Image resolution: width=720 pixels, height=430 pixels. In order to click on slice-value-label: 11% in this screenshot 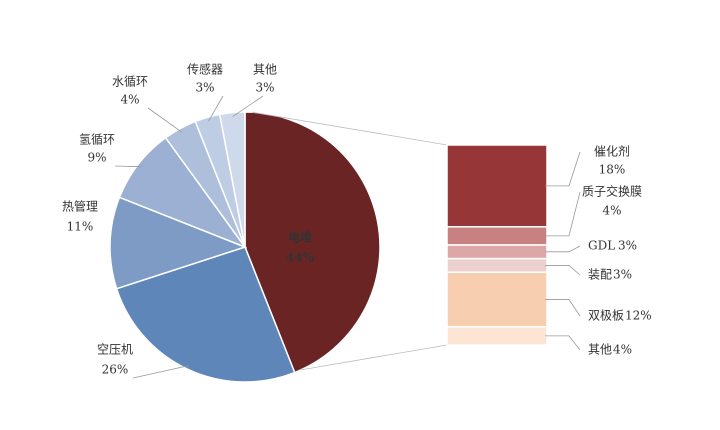, I will do `click(80, 227)`.